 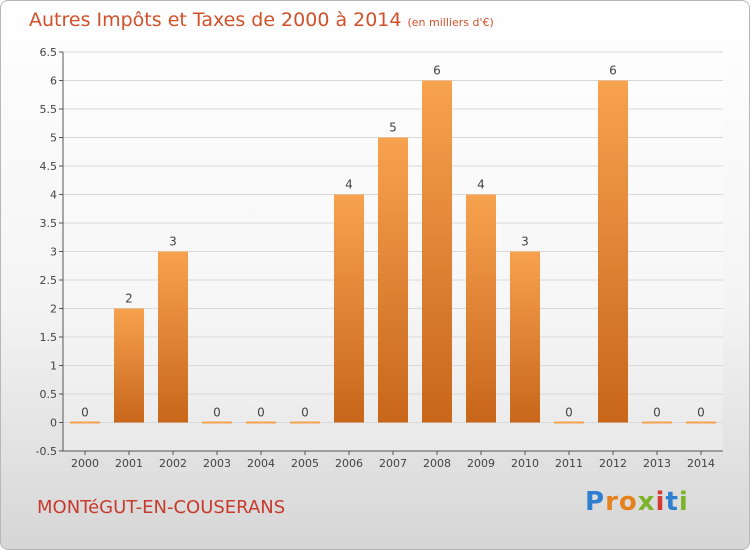 What do you see at coordinates (525, 463) in the screenshot?
I see `x-tick-label: 2010` at bounding box center [525, 463].